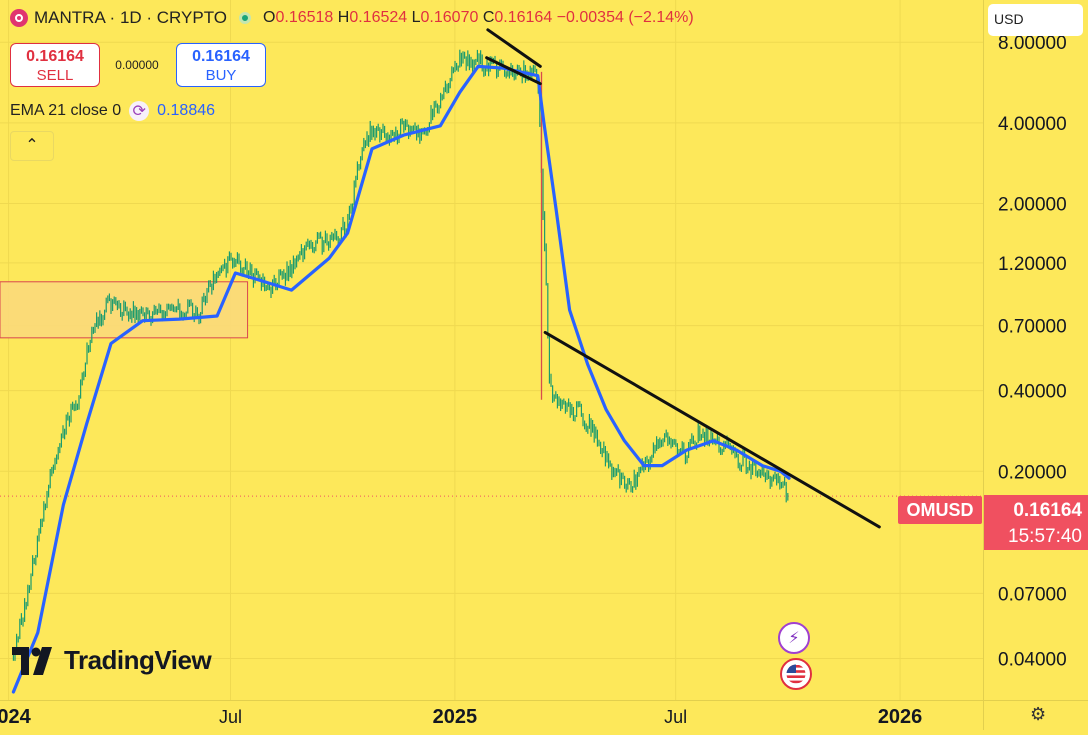 This screenshot has width=1088, height=735. What do you see at coordinates (1032, 264) in the screenshot?
I see `price-tick-label: 1.20000` at bounding box center [1032, 264].